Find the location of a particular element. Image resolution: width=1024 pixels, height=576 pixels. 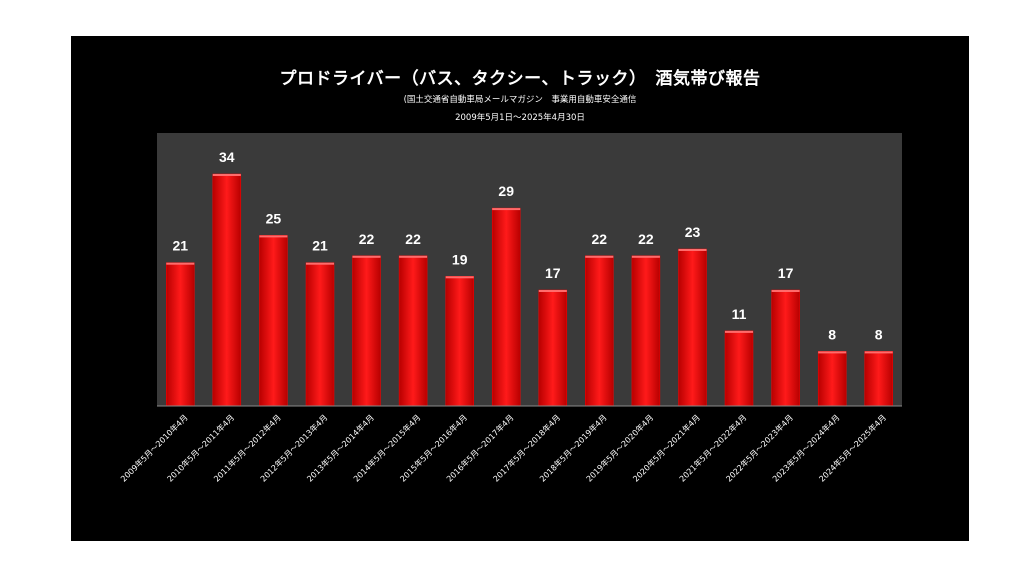

value-label-8: 17 is located at coordinates (553, 273).